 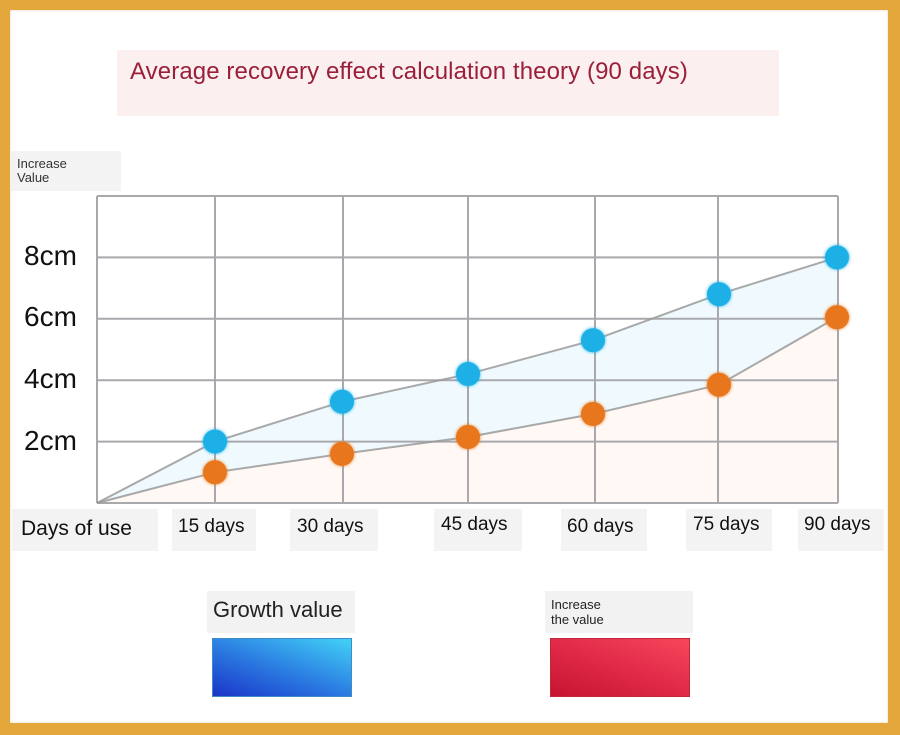 What do you see at coordinates (50, 440) in the screenshot?
I see `y-tick-label: 2cm` at bounding box center [50, 440].